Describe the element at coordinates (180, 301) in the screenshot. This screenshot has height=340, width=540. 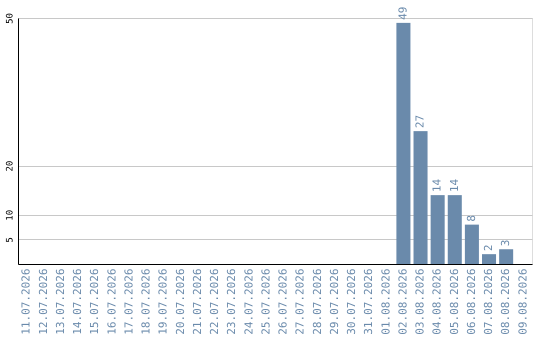
I see `x-tick-label: 20.07.2026` at that location.